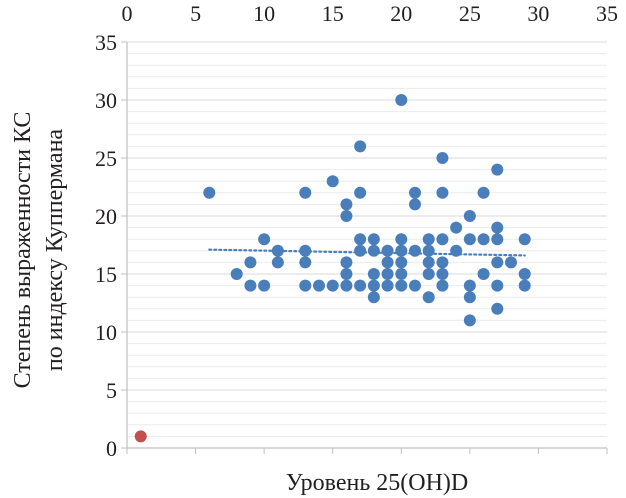 This screenshot has height=498, width=626. I want to click on x-tick-label: 10, so click(264, 13).